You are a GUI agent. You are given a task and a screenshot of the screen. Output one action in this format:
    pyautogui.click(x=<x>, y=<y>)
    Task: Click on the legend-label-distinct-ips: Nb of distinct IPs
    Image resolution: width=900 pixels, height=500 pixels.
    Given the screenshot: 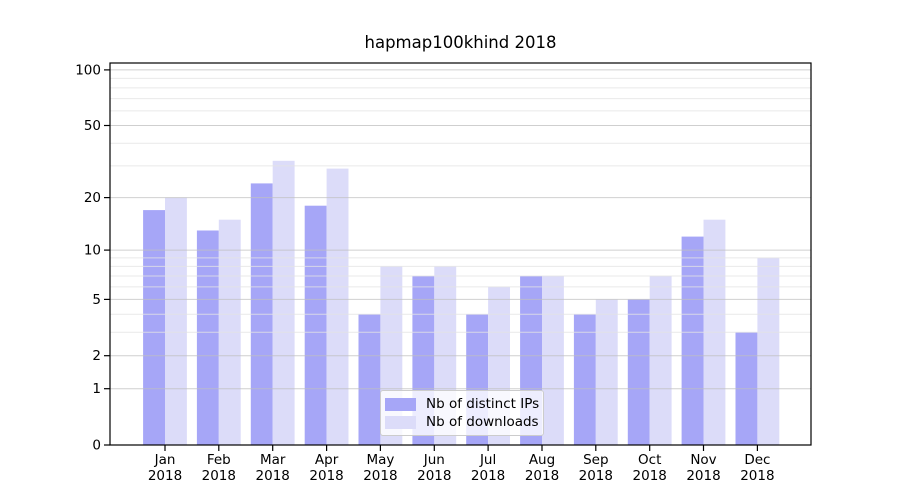 What is the action you would take?
    pyautogui.click(x=483, y=404)
    